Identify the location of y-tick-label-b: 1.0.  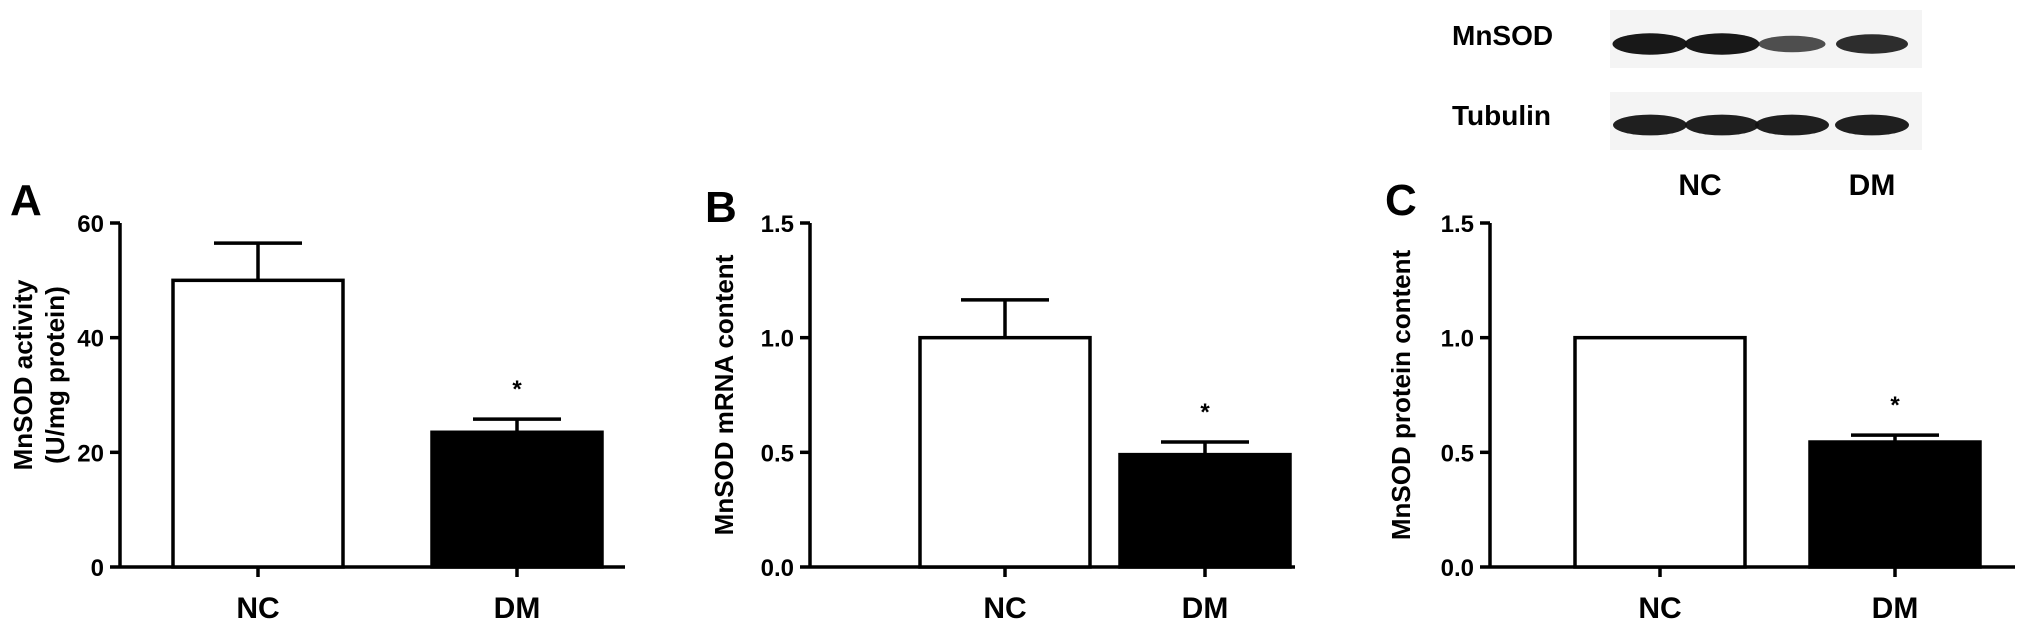
(777, 339).